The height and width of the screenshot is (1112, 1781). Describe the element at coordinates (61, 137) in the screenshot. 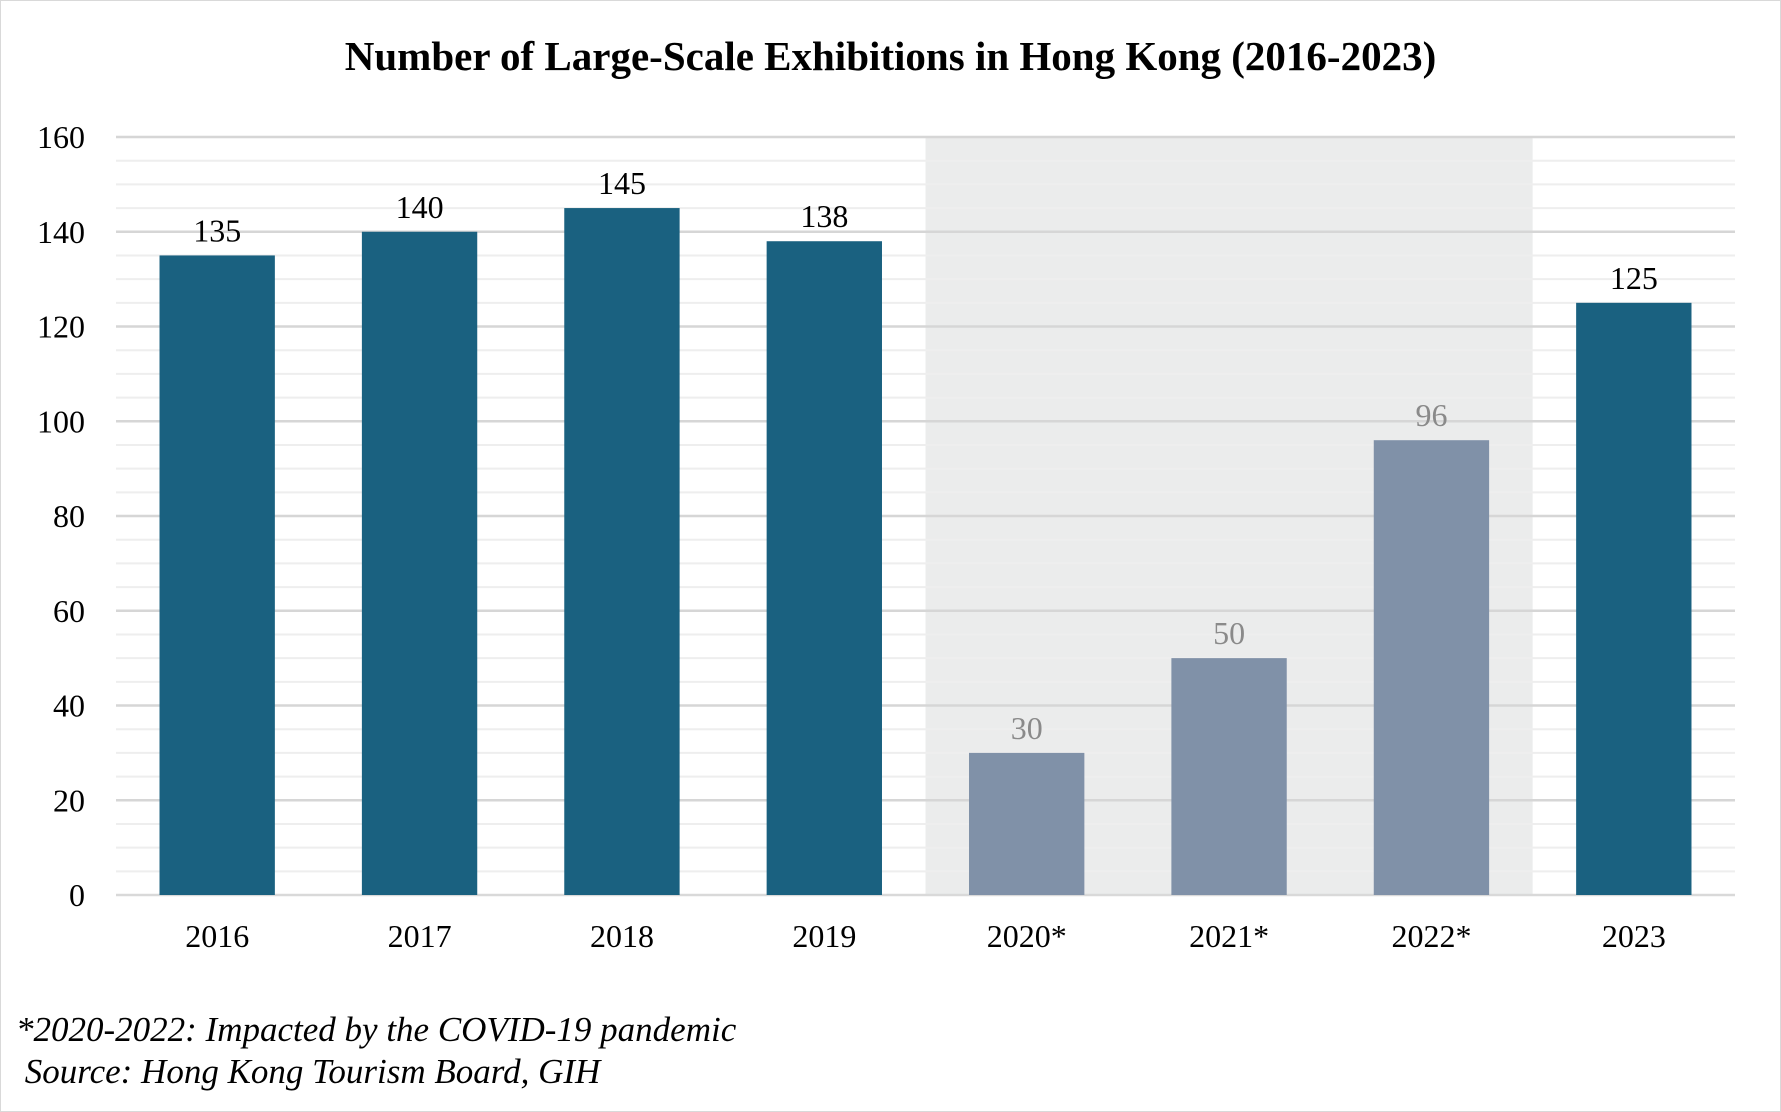

I see `y-tick-label-160: 160` at that location.